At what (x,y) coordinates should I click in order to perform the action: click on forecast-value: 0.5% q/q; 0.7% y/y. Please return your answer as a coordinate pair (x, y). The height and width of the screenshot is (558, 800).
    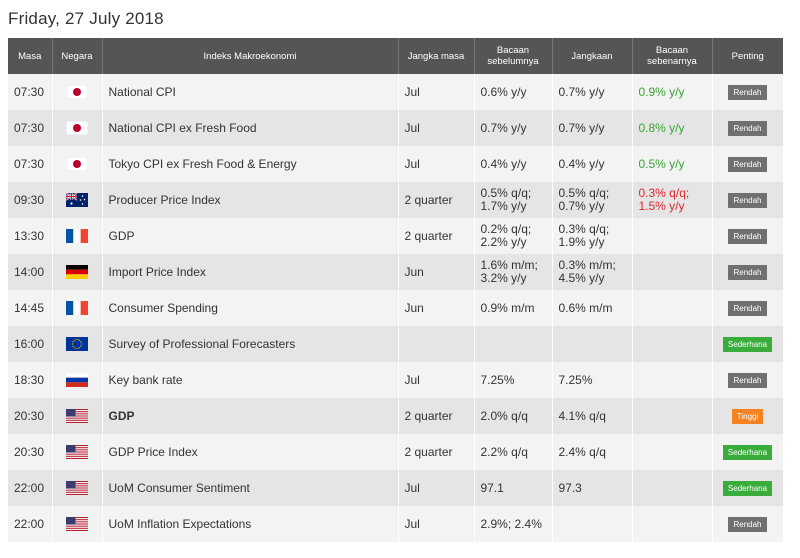
    Looking at the image, I should click on (592, 200).